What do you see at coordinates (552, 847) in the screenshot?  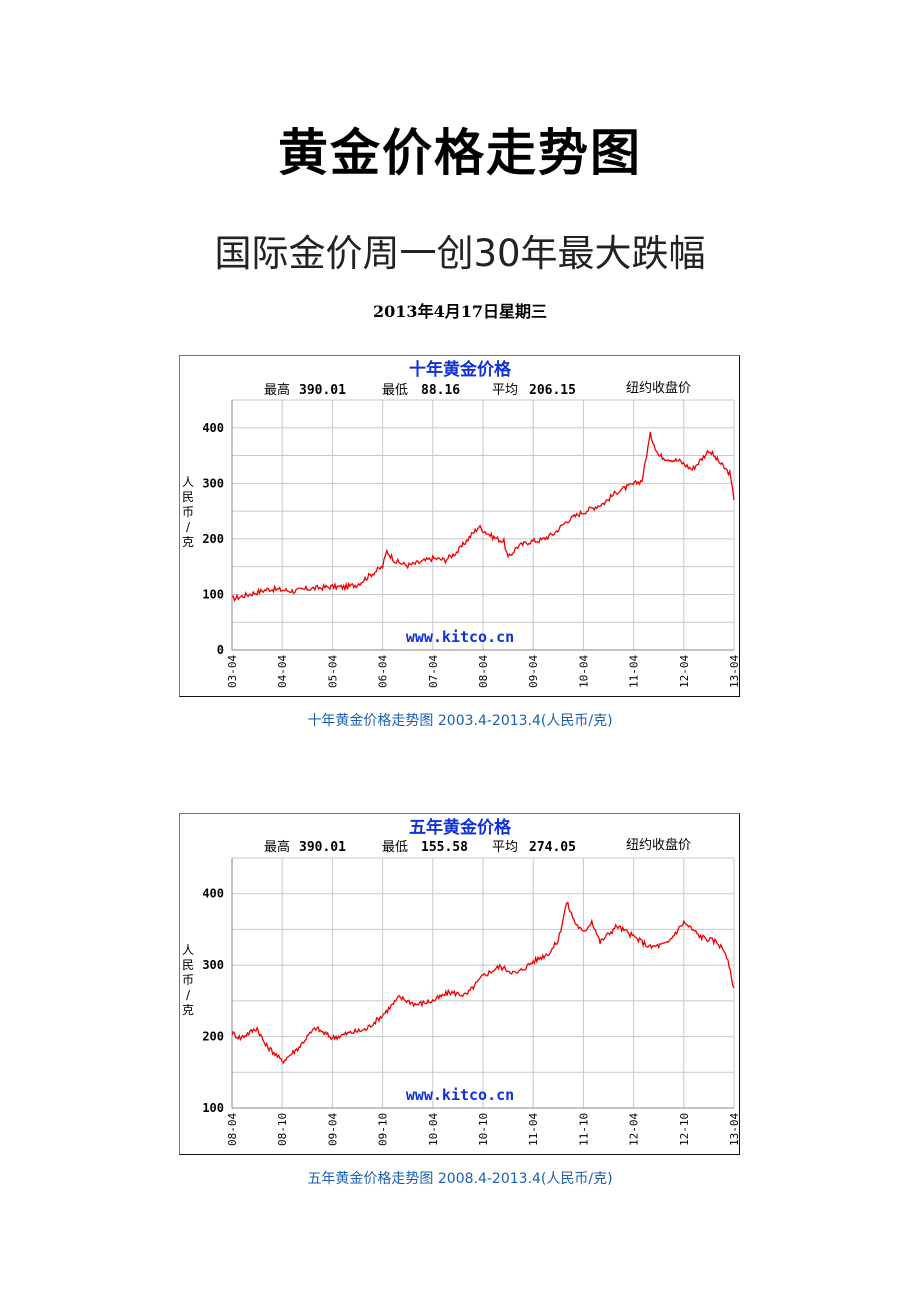 I see `avg-value: 274.05` at bounding box center [552, 847].